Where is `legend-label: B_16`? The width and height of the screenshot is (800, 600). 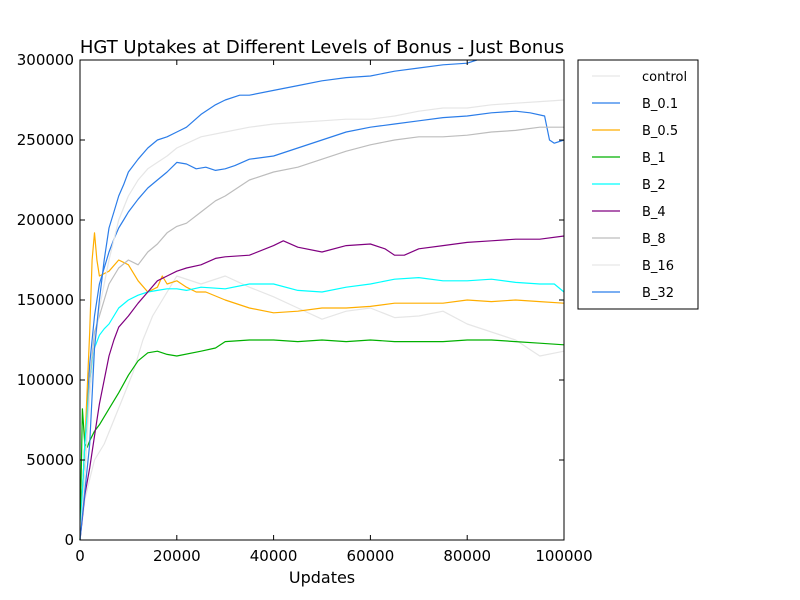
legend-label: B_16 is located at coordinates (658, 266).